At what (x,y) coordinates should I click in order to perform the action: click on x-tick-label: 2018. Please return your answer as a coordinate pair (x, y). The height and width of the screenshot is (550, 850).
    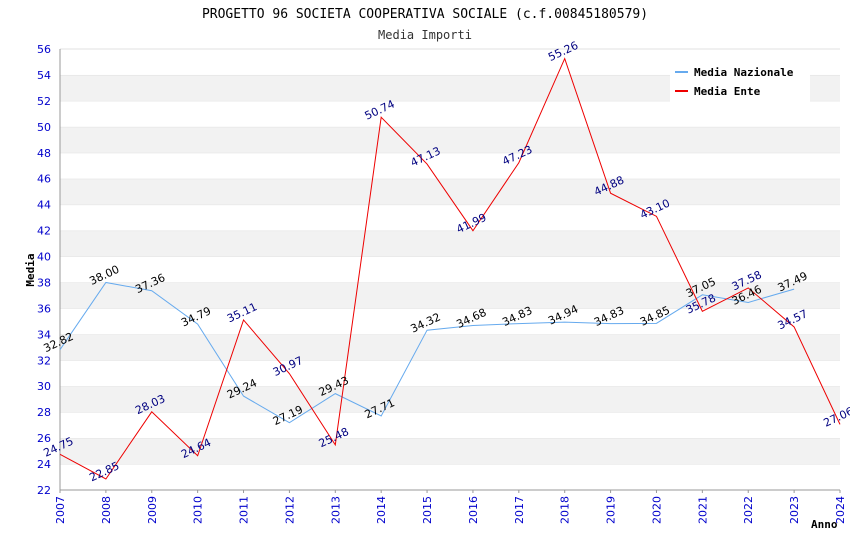
    Looking at the image, I should click on (565, 510).